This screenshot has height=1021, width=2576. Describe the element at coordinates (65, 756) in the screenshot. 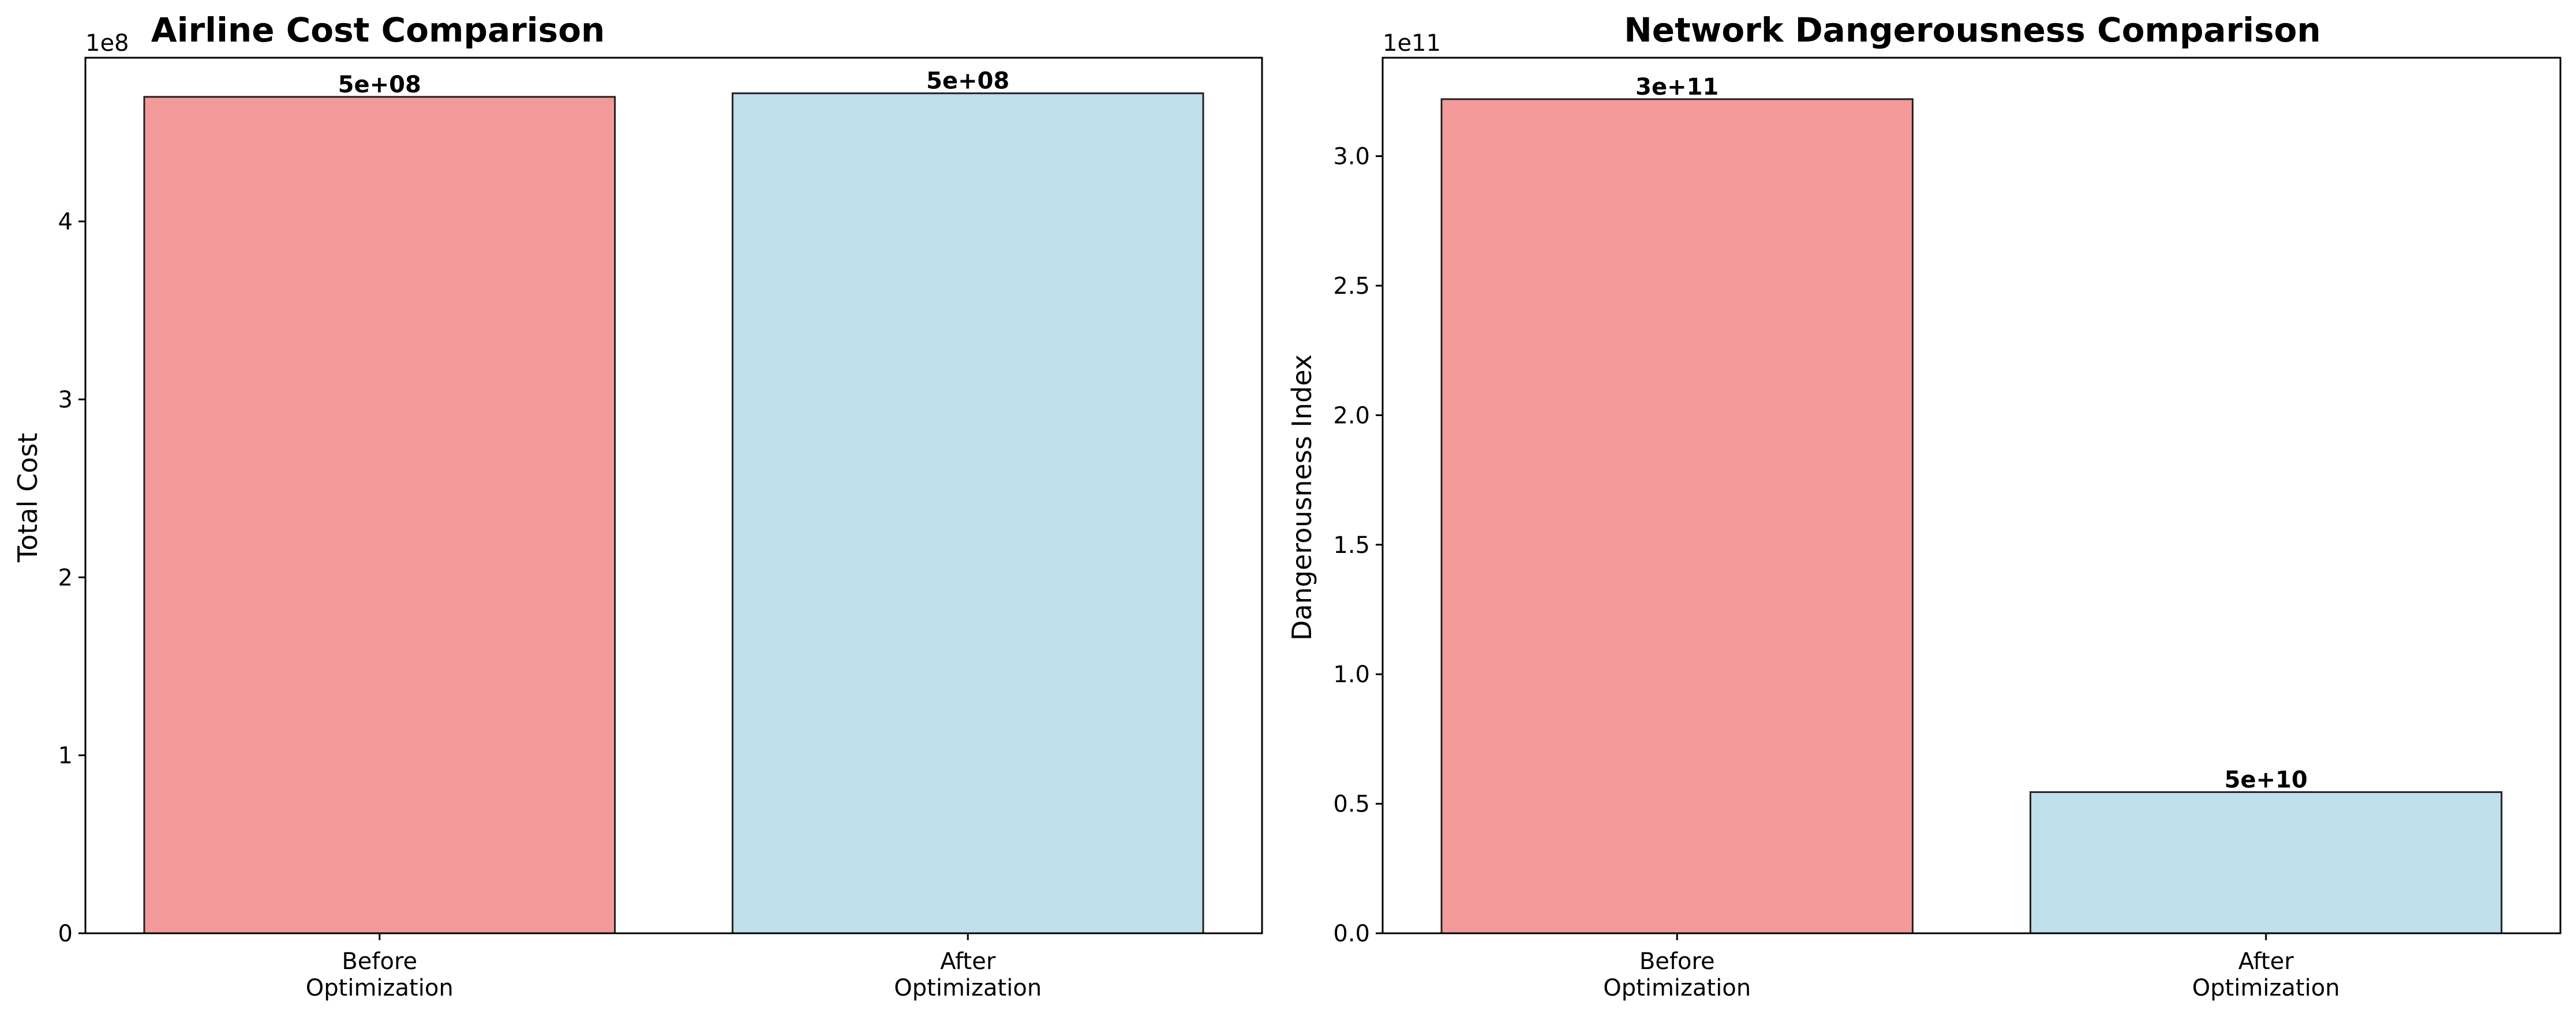

I see `y-tick-label-1: 1` at that location.